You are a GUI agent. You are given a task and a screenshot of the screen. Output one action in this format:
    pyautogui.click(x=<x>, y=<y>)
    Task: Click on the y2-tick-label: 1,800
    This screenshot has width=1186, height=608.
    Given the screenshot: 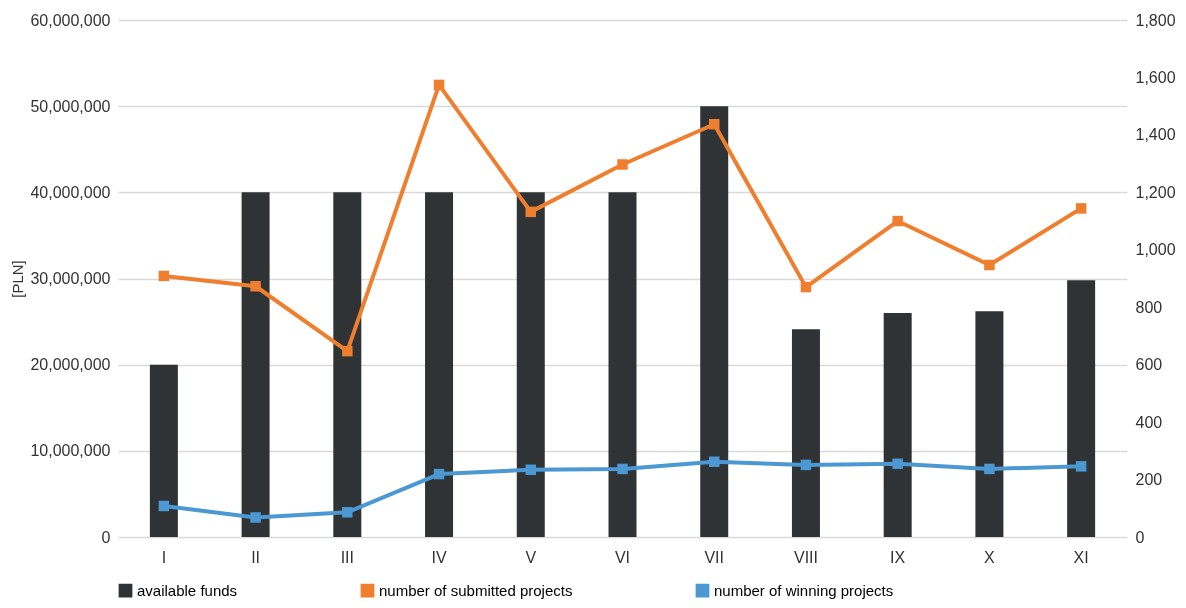 What is the action you would take?
    pyautogui.click(x=1155, y=20)
    